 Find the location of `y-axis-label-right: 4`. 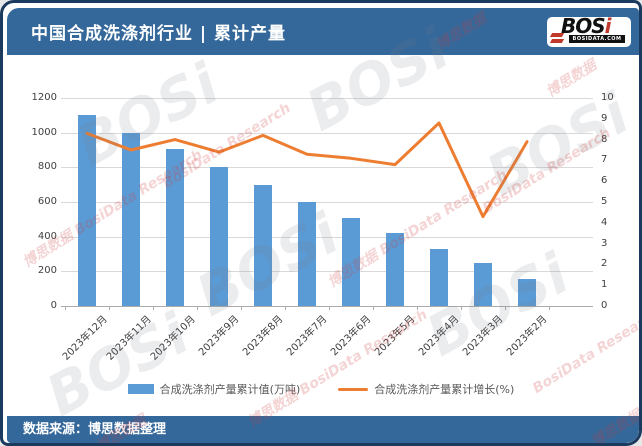

y-axis-label-right: 4 is located at coordinates (604, 222).